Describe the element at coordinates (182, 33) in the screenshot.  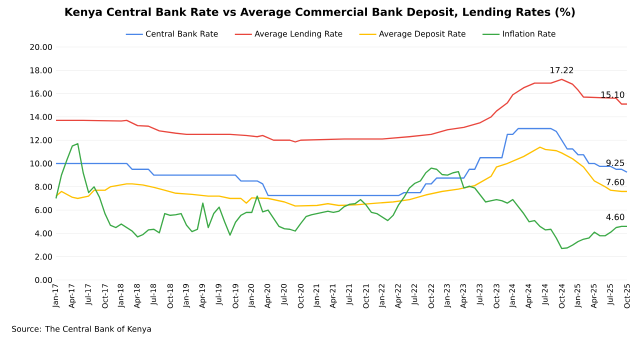
I see `legend-label: Central Bank Rate` at that location.